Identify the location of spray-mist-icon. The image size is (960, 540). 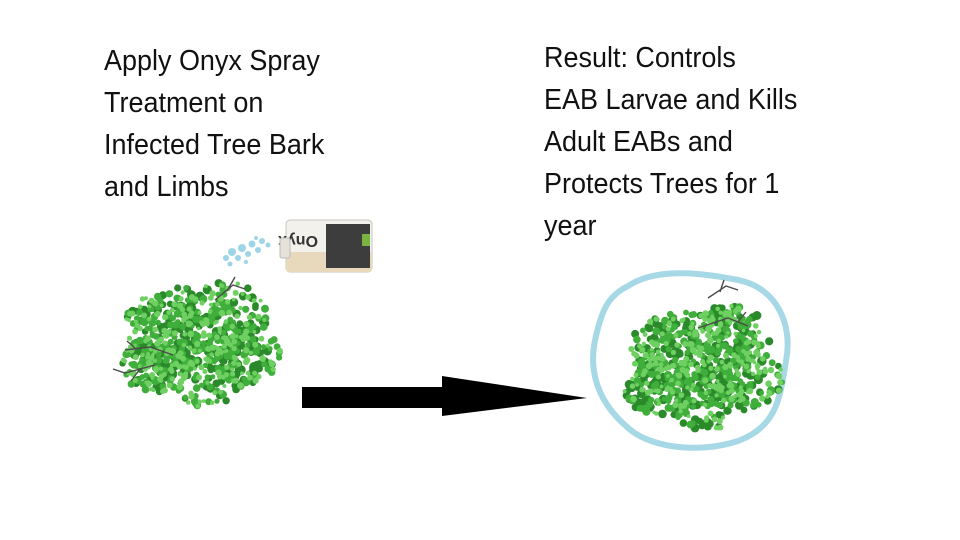
(247, 251).